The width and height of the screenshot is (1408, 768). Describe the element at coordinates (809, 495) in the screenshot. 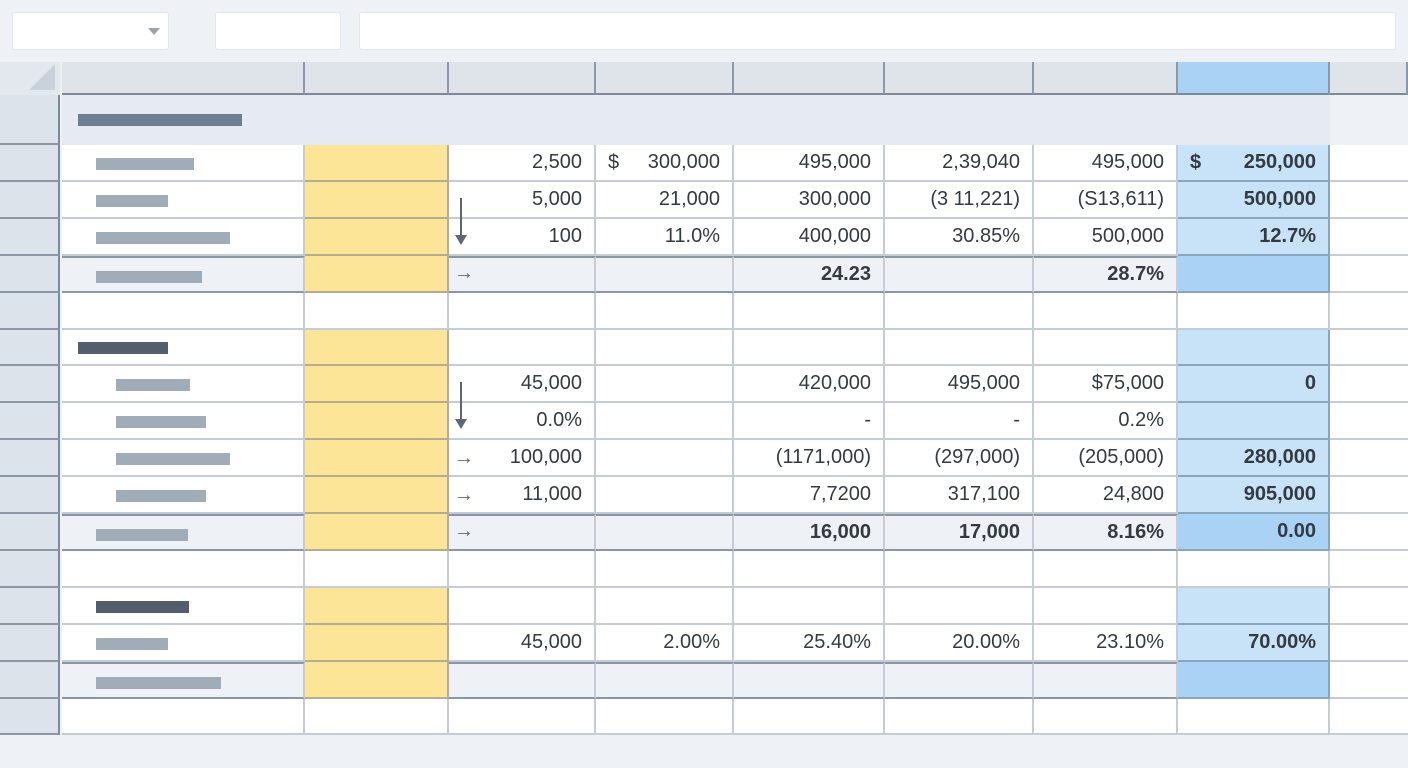

I see `cell-r10-c5: 7,7200` at that location.